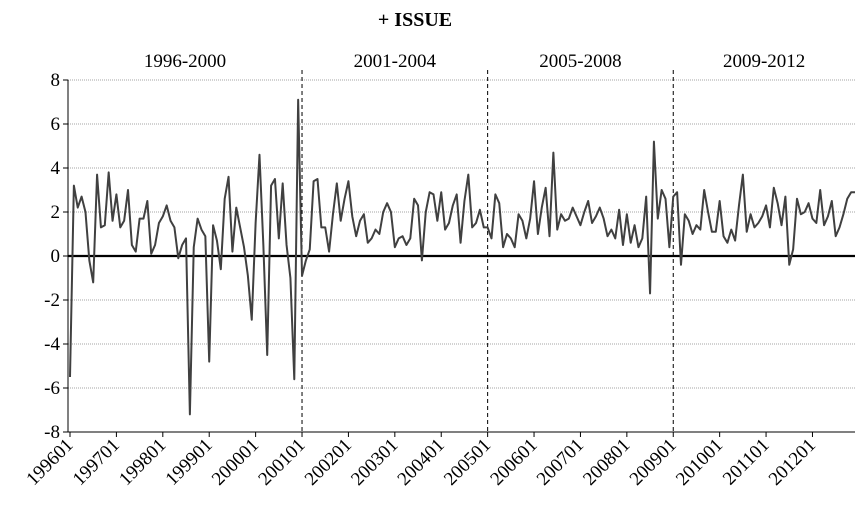 The image size is (867, 522). Describe the element at coordinates (56, 124) in the screenshot. I see `y-tick-label: 6` at that location.